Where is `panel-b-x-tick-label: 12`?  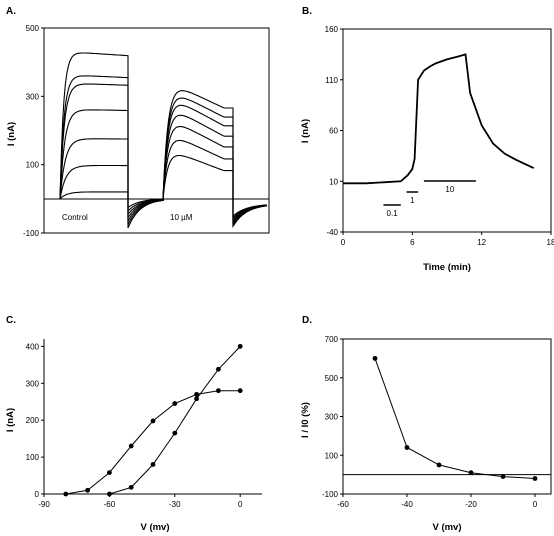 panel-b-x-tick-label: 12 is located at coordinates (481, 242).